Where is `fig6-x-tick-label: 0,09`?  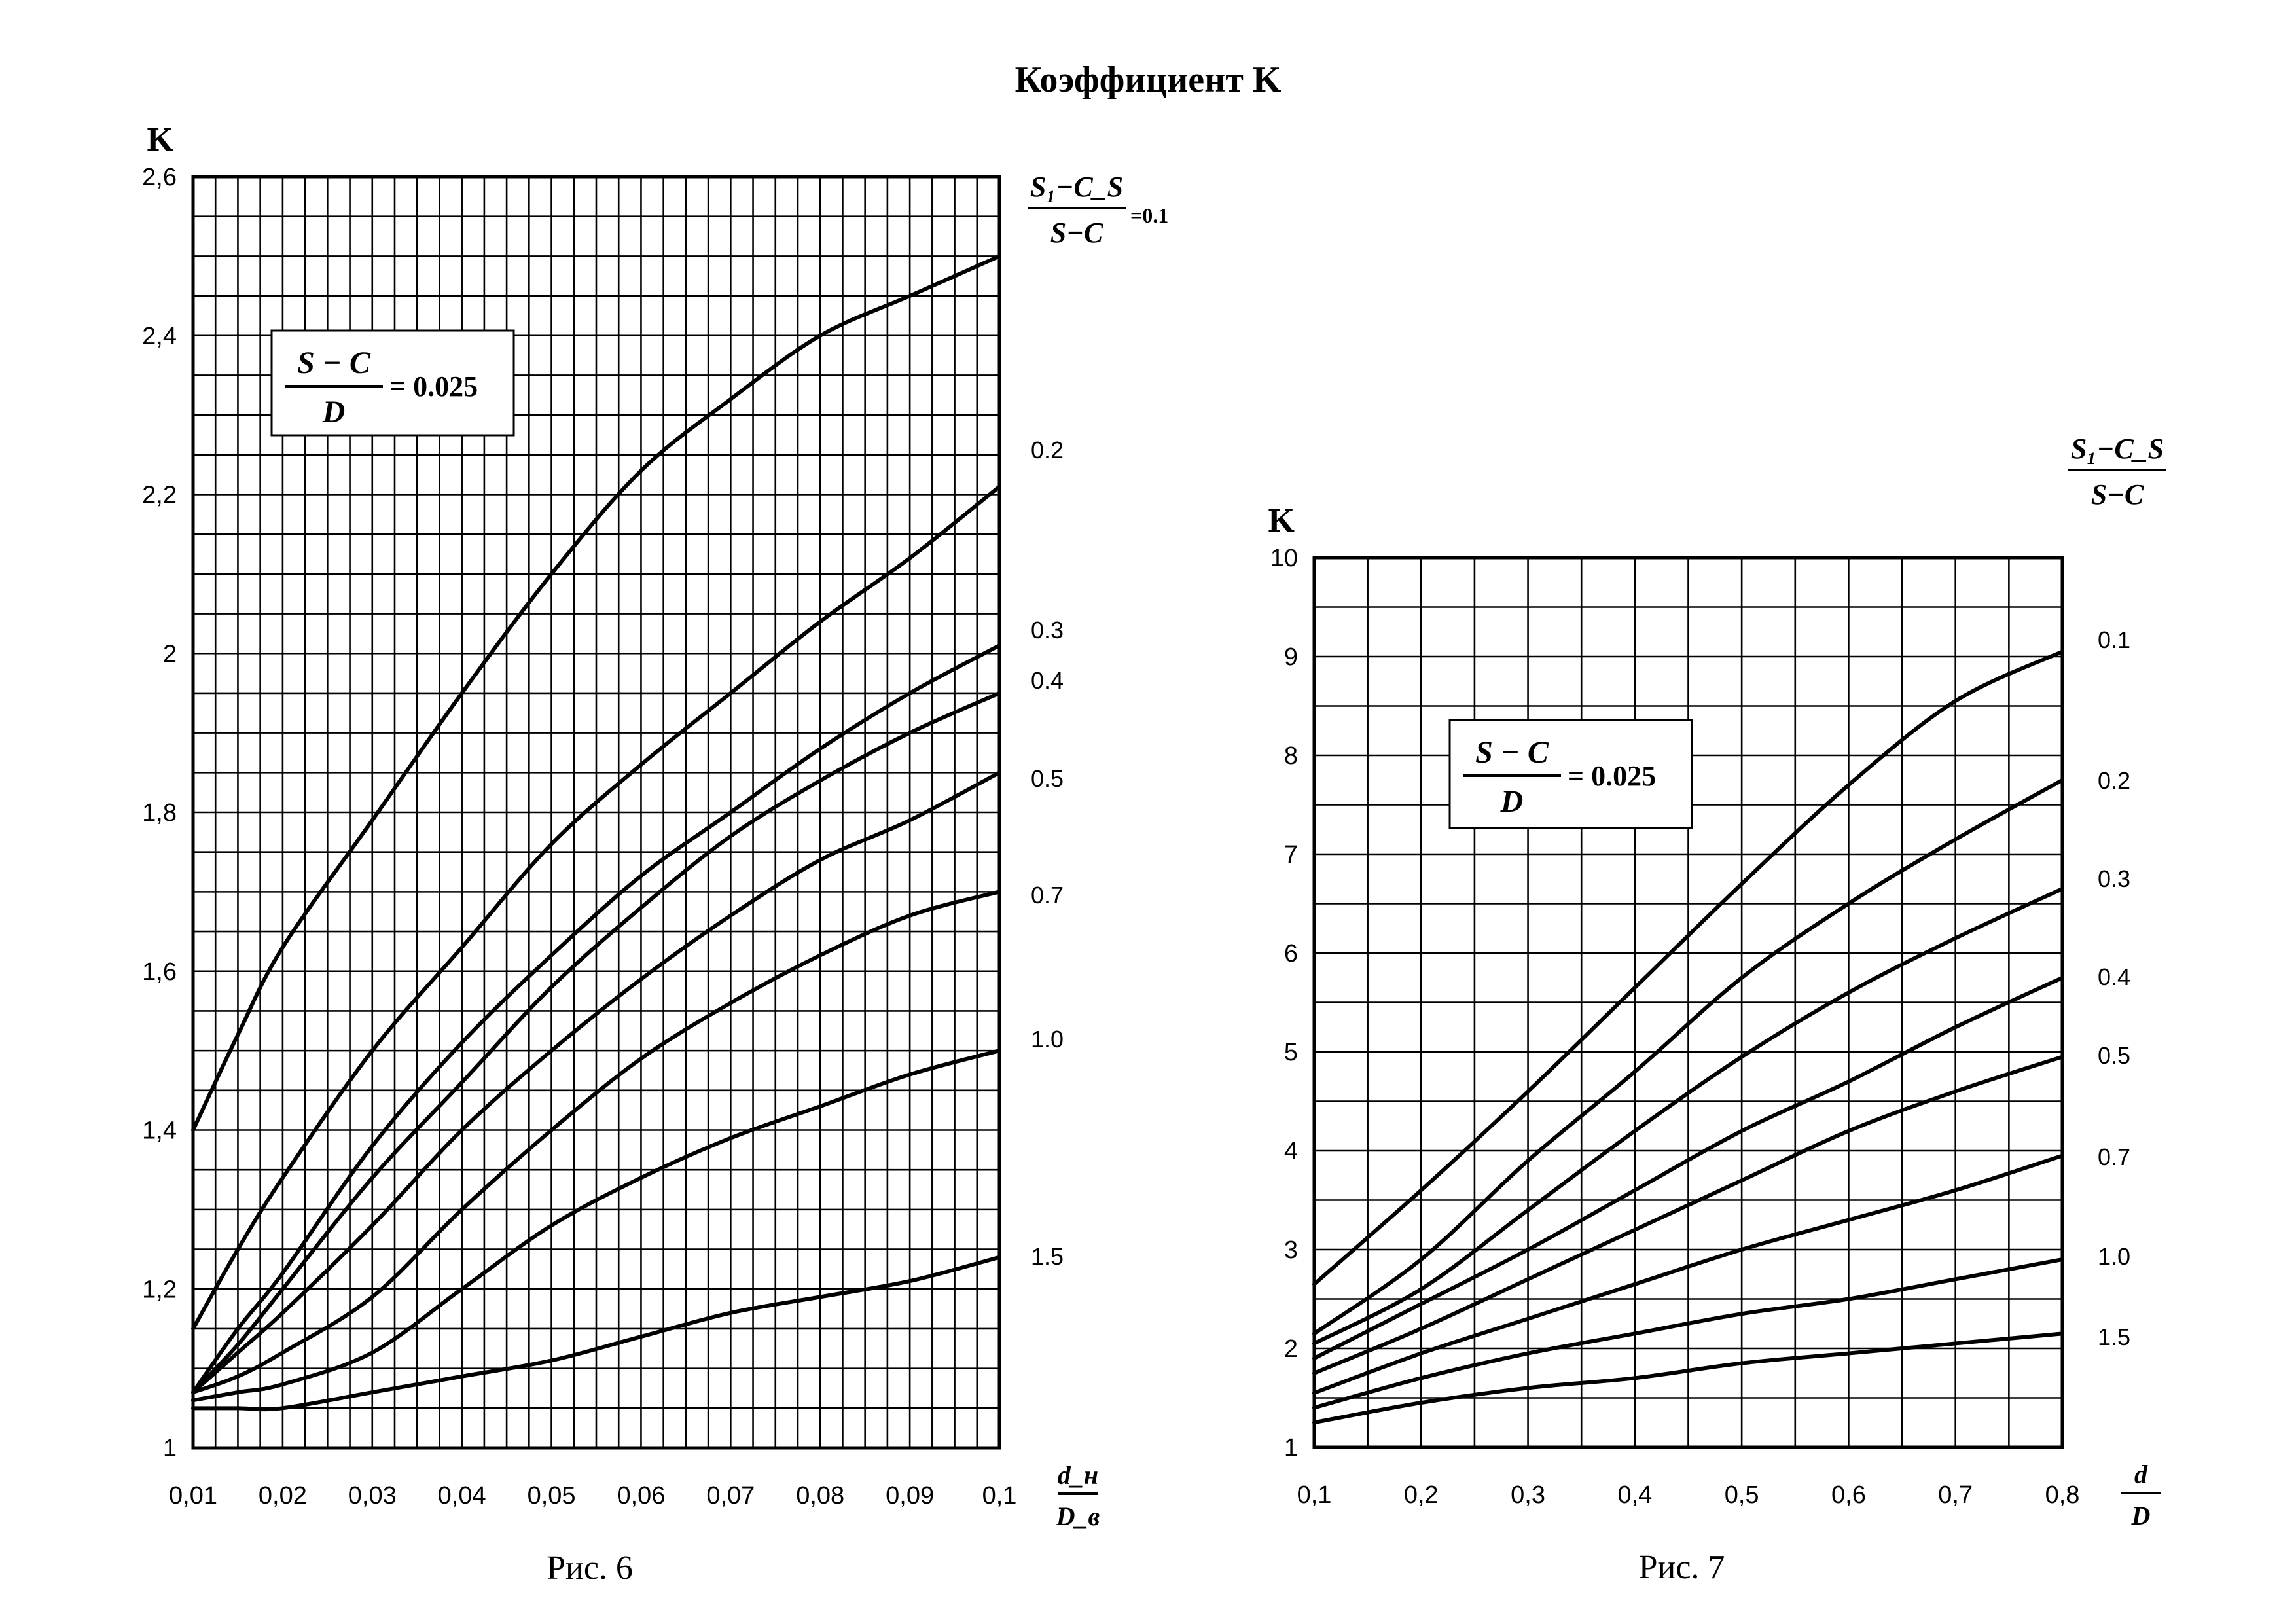 fig6-x-tick-label: 0,09 is located at coordinates (910, 1495).